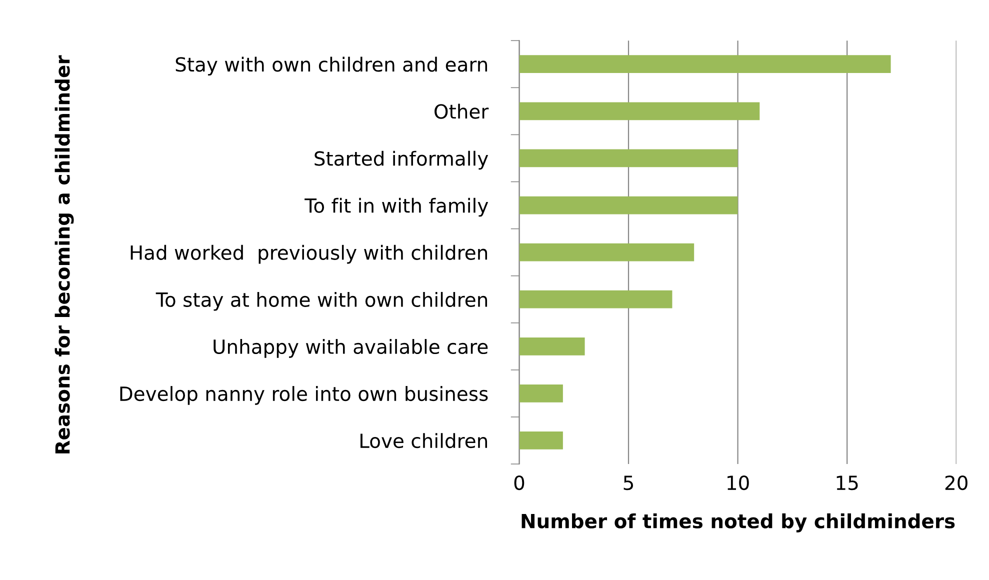 This screenshot has width=989, height=580. What do you see at coordinates (351, 348) in the screenshot?
I see `y-tick-label: Unhappy with available care` at bounding box center [351, 348].